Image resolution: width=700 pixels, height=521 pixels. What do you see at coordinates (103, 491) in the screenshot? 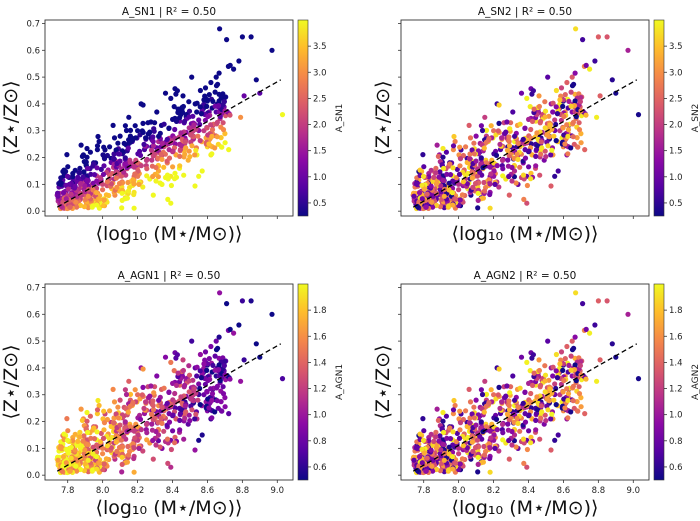
I see `x-tick-label: 8.0` at bounding box center [103, 491].